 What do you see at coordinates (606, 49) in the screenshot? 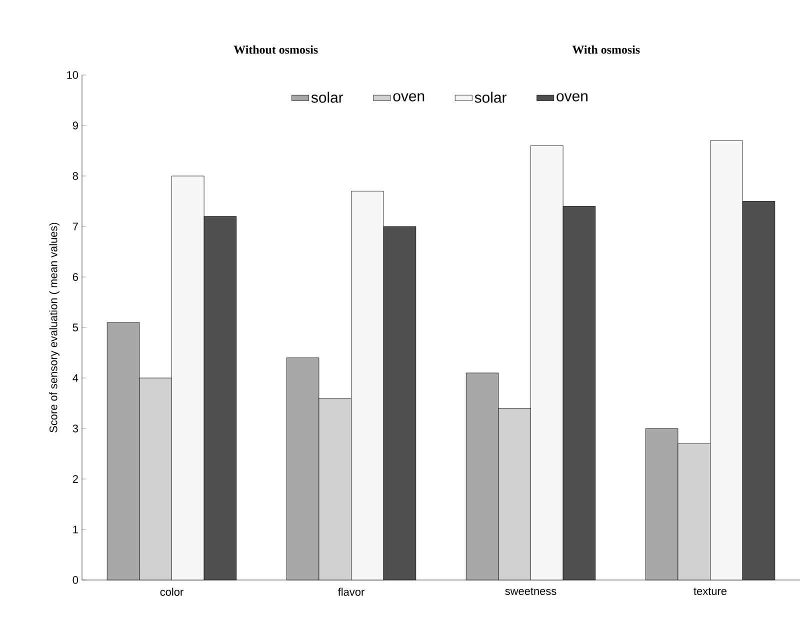
I see `text: With osmosis` at bounding box center [606, 49].